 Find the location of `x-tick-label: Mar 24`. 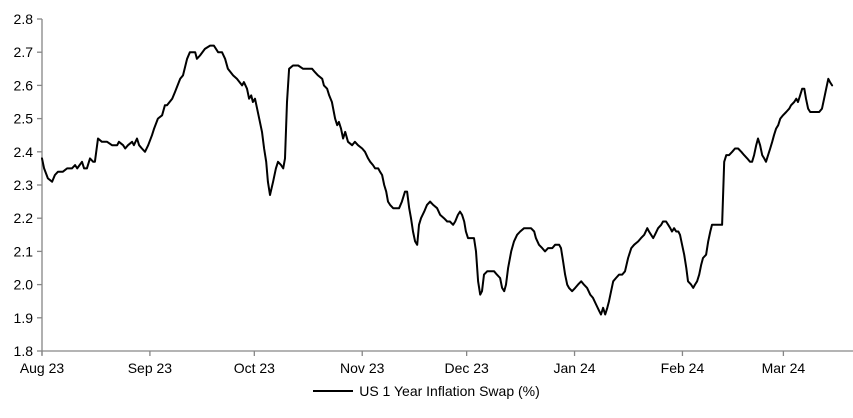

x-tick-label: Mar 24 is located at coordinates (784, 368).